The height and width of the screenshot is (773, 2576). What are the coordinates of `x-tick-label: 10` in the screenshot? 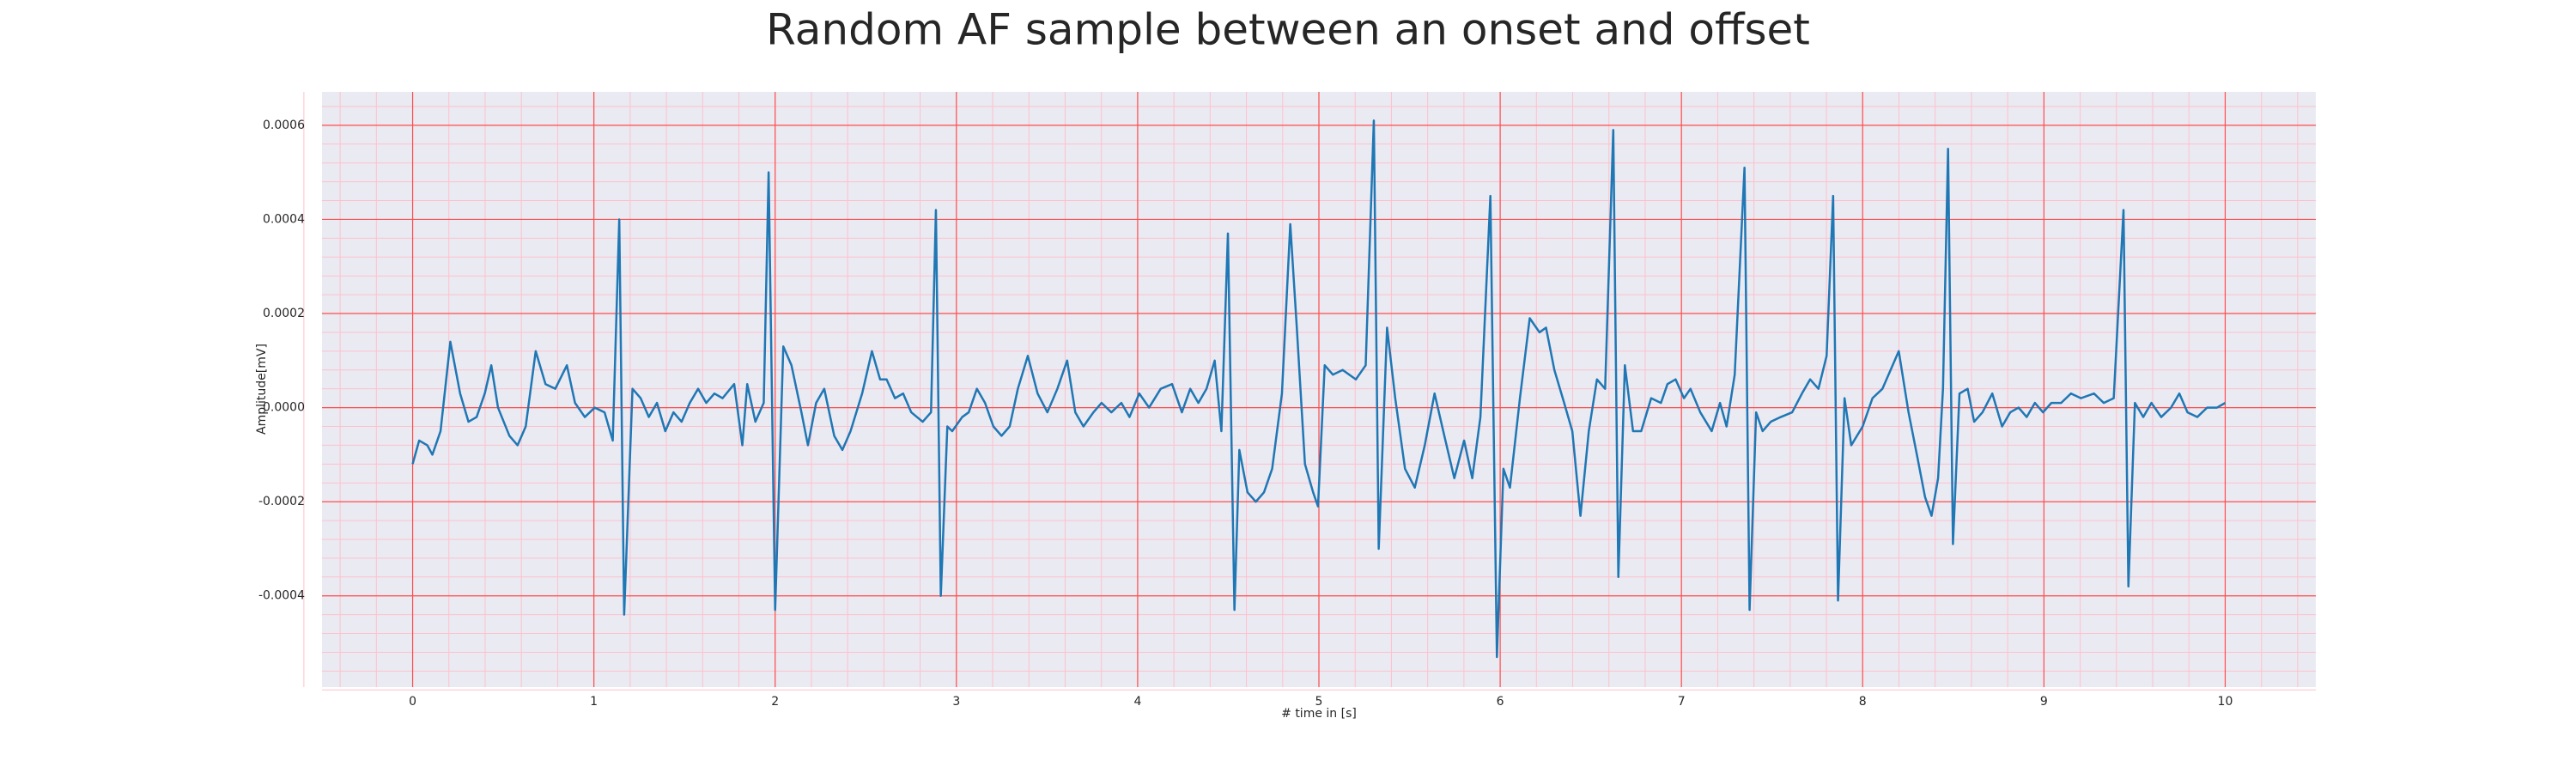 It's located at (2225, 702).